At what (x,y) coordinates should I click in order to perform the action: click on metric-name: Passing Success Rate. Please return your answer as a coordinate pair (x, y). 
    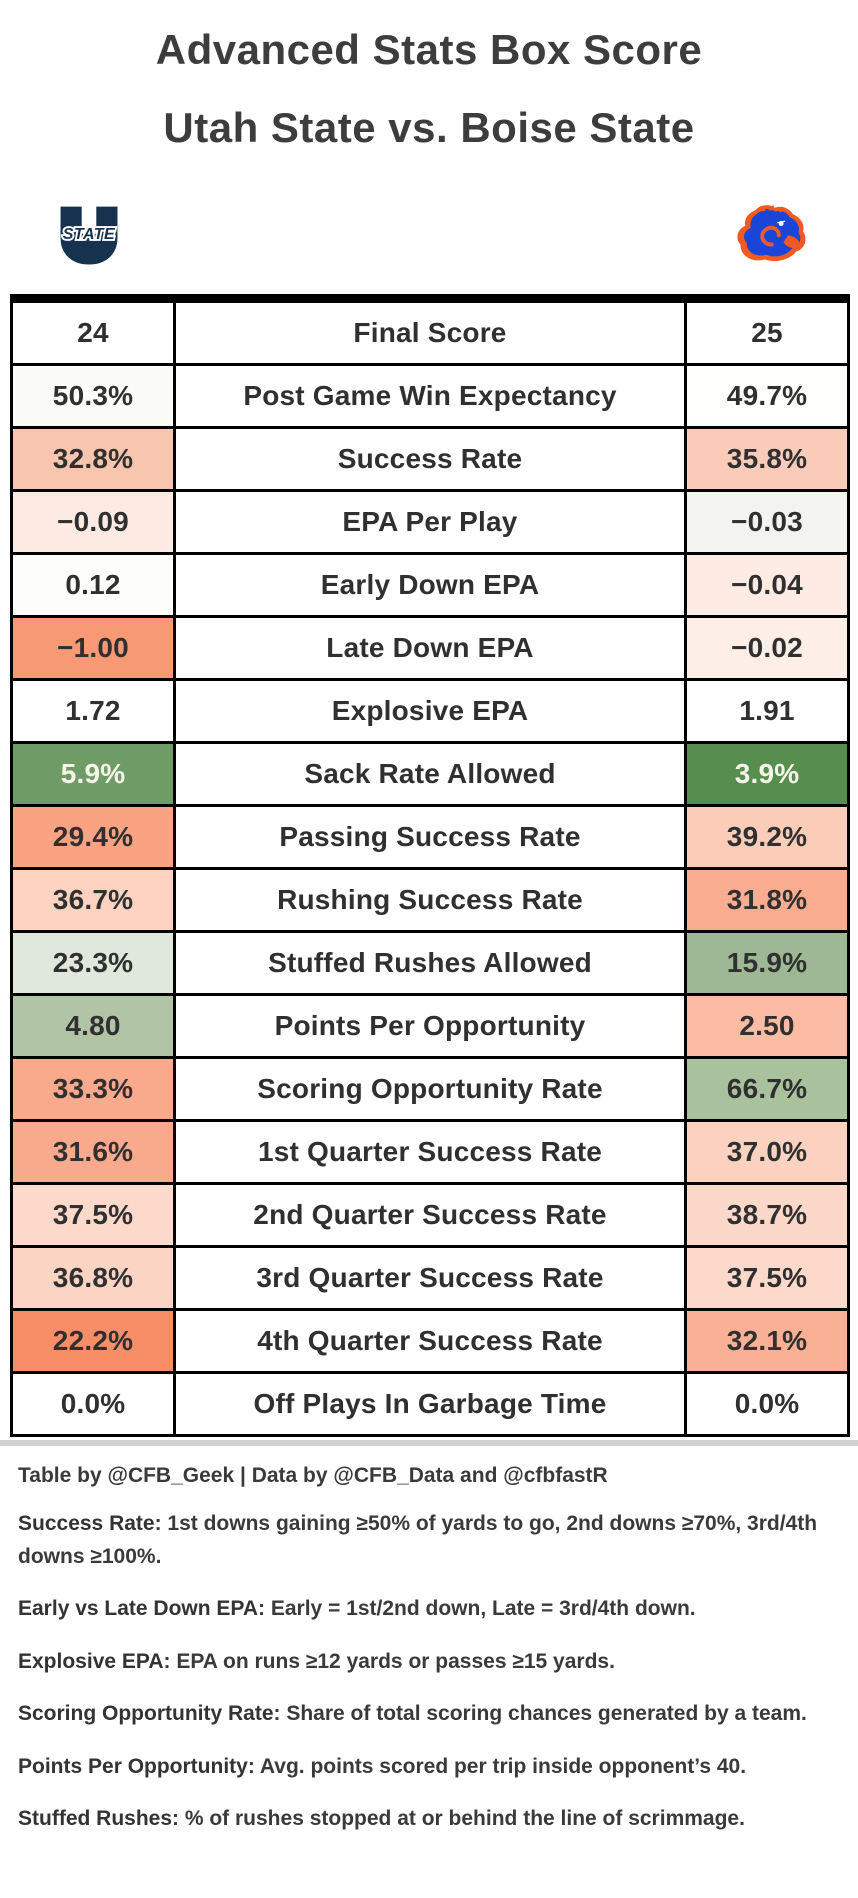
    Looking at the image, I should click on (430, 837).